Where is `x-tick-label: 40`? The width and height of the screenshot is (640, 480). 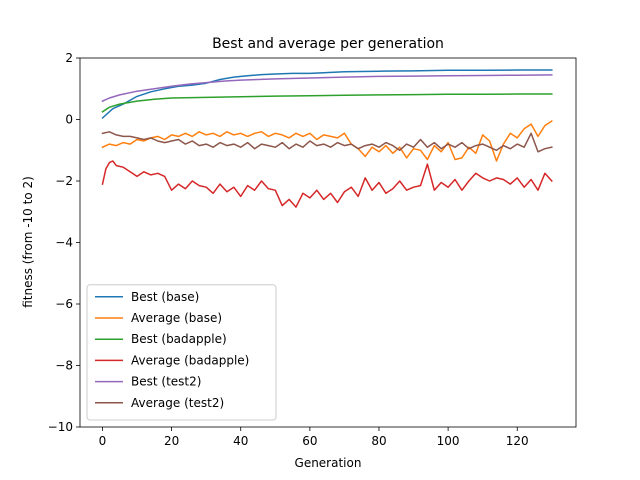 x-tick-label: 40 is located at coordinates (240, 441).